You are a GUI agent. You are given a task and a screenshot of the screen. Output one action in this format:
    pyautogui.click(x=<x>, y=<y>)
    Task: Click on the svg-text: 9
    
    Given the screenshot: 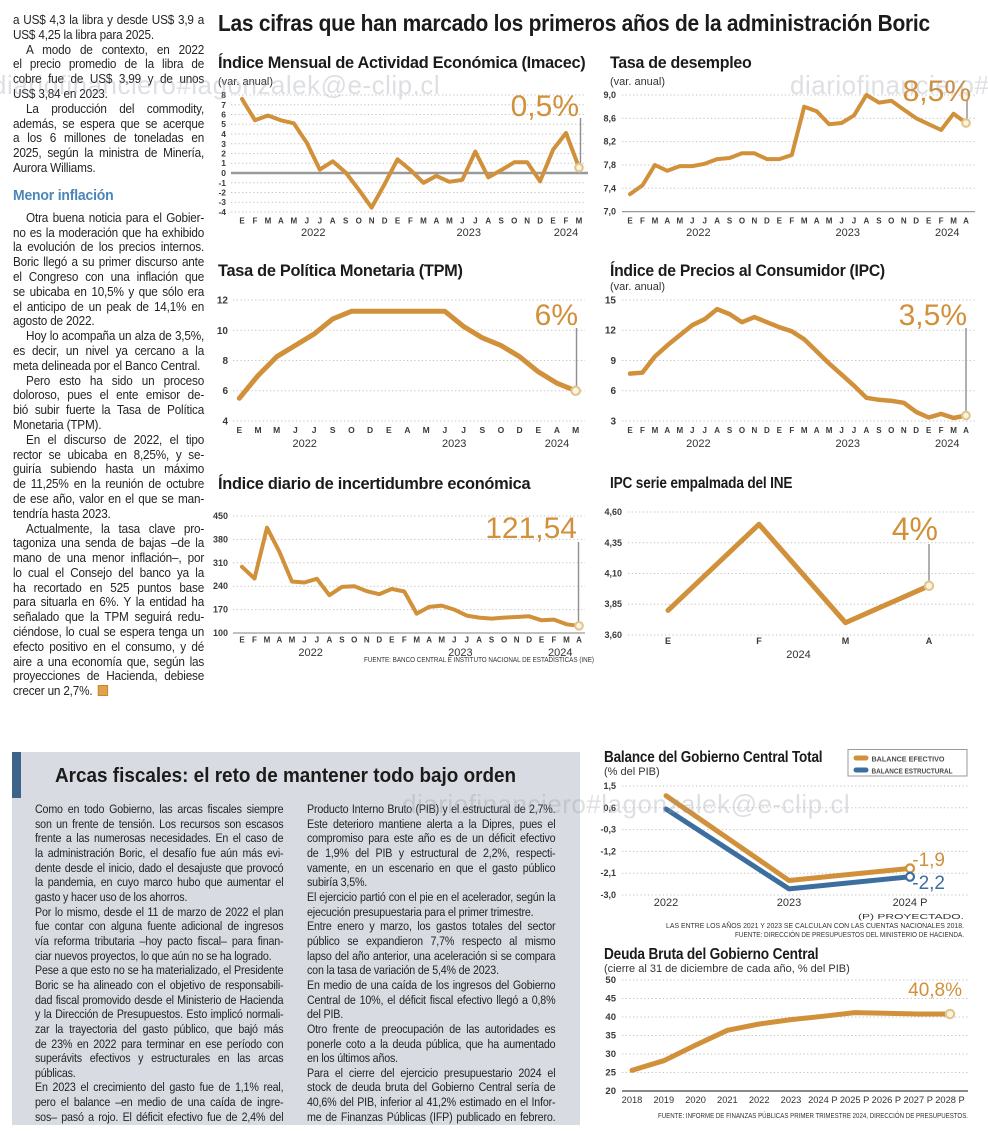 What is the action you would take?
    pyautogui.click(x=613, y=361)
    